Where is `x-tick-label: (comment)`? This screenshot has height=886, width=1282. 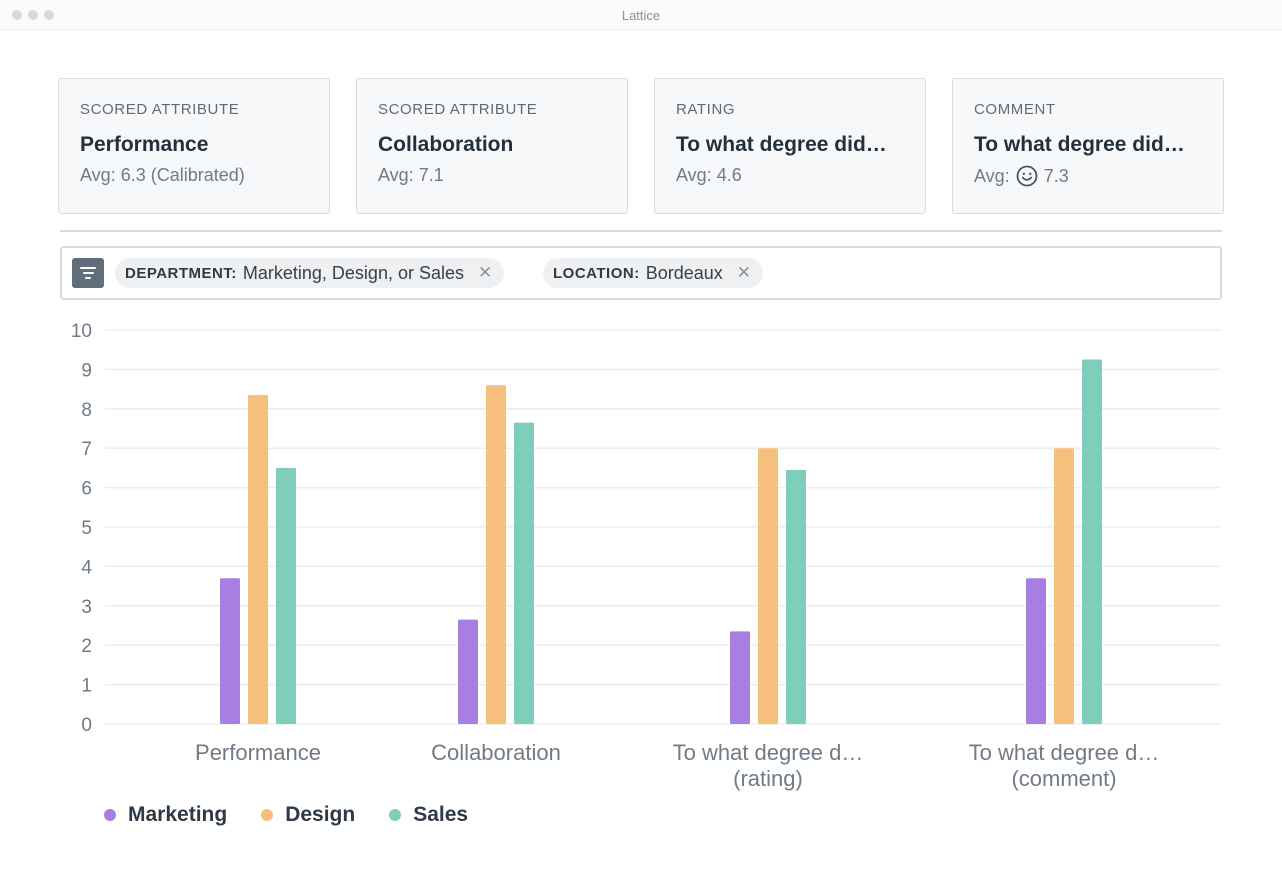
x-tick-label: (comment) is located at coordinates (1063, 778).